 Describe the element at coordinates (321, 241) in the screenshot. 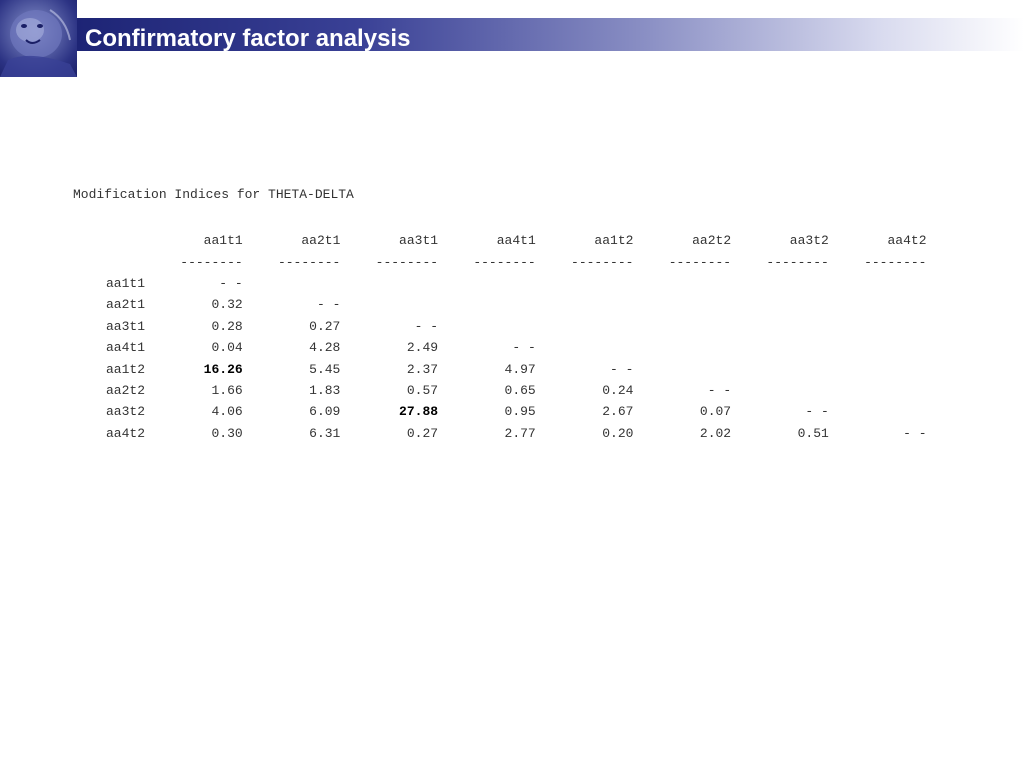

I see `column-header: aa2t1` at that location.